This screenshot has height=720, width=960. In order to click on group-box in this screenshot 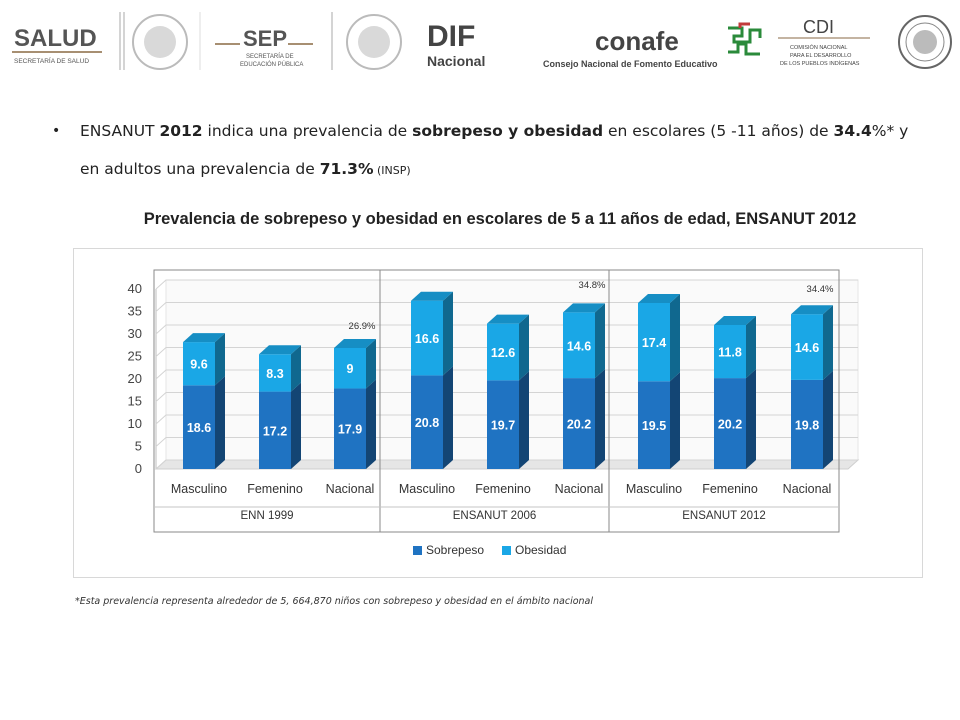, I will do `click(724, 401)`.